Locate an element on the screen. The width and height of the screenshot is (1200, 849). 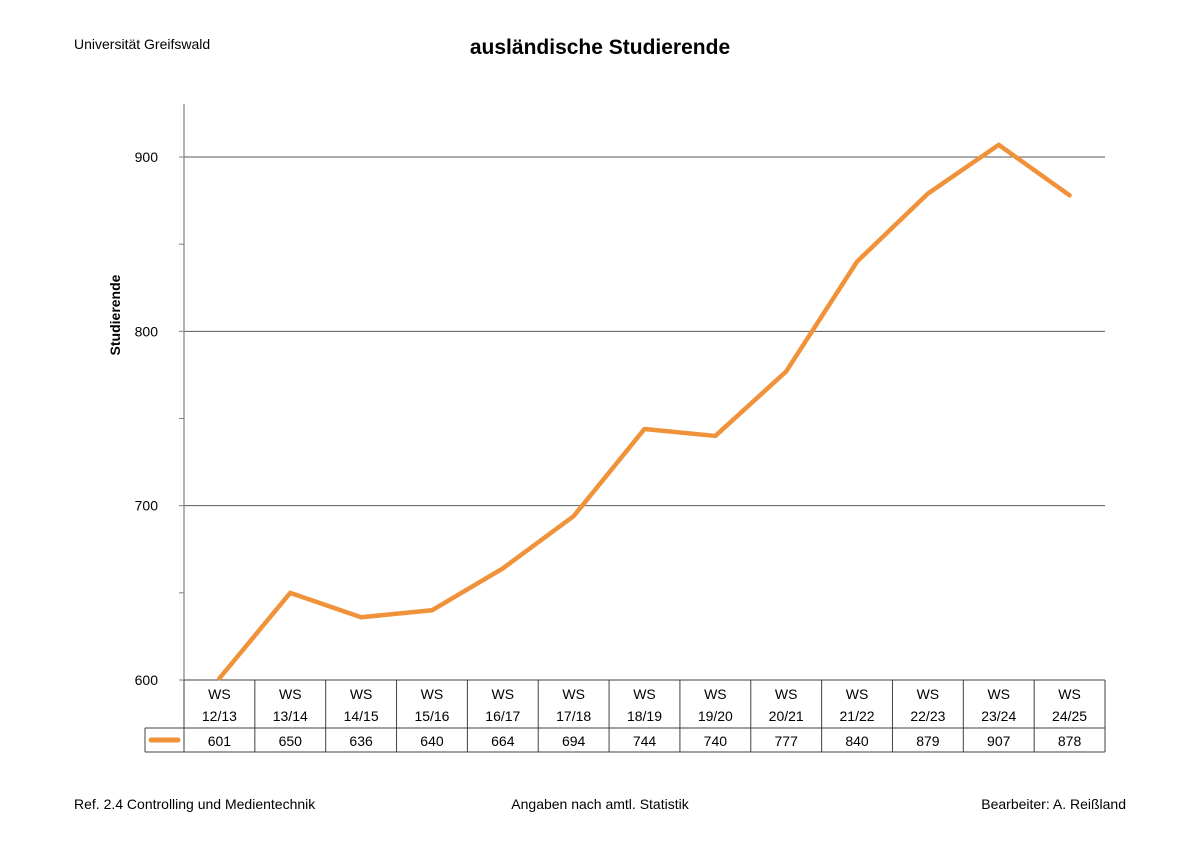
x-tick-label: 20/21 is located at coordinates (786, 716).